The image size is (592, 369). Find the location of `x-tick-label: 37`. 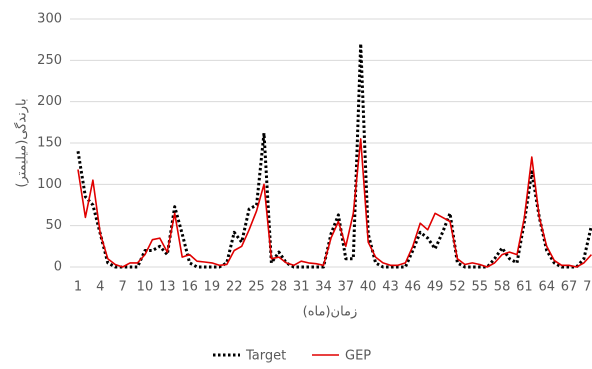

x-tick-label: 37 is located at coordinates (346, 287).